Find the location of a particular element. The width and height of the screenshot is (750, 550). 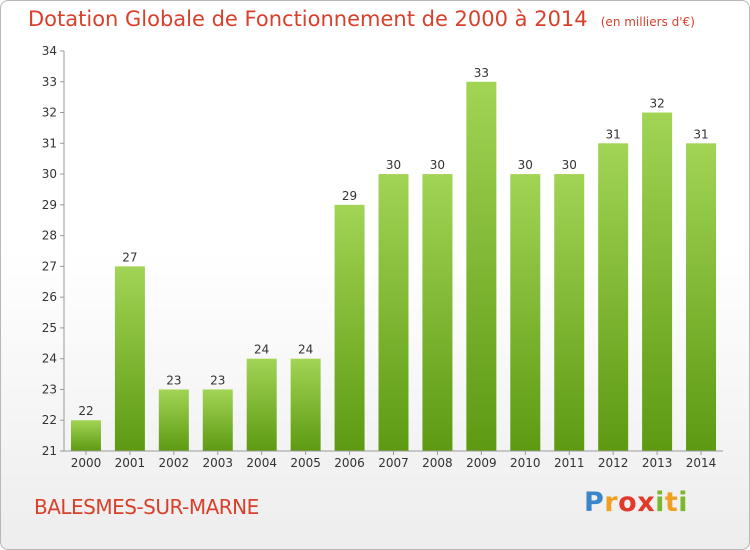

x-tick-label: 2009 is located at coordinates (481, 463).